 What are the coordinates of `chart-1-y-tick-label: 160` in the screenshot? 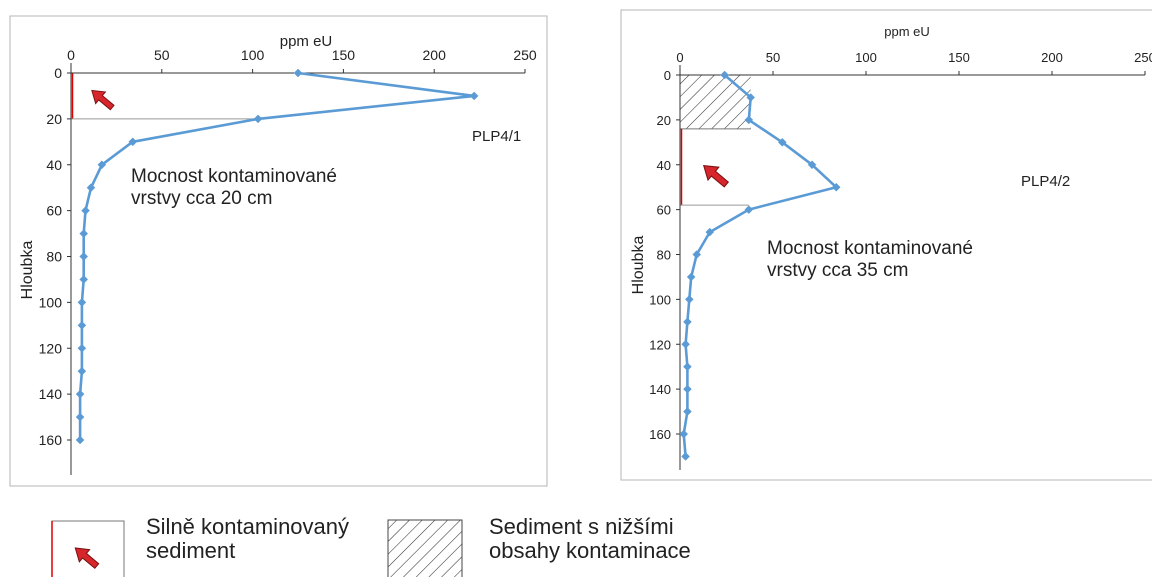 It's located at (51, 440).